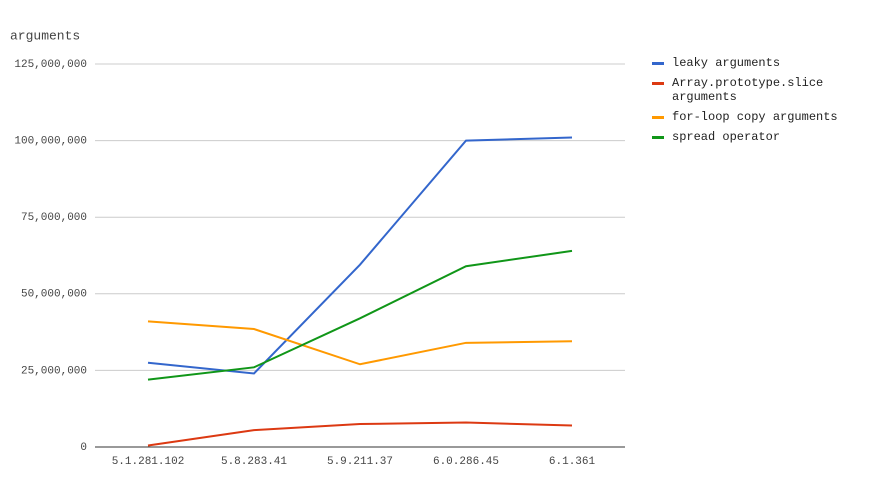  What do you see at coordinates (726, 137) in the screenshot?
I see `legend-label: spread operator` at bounding box center [726, 137].